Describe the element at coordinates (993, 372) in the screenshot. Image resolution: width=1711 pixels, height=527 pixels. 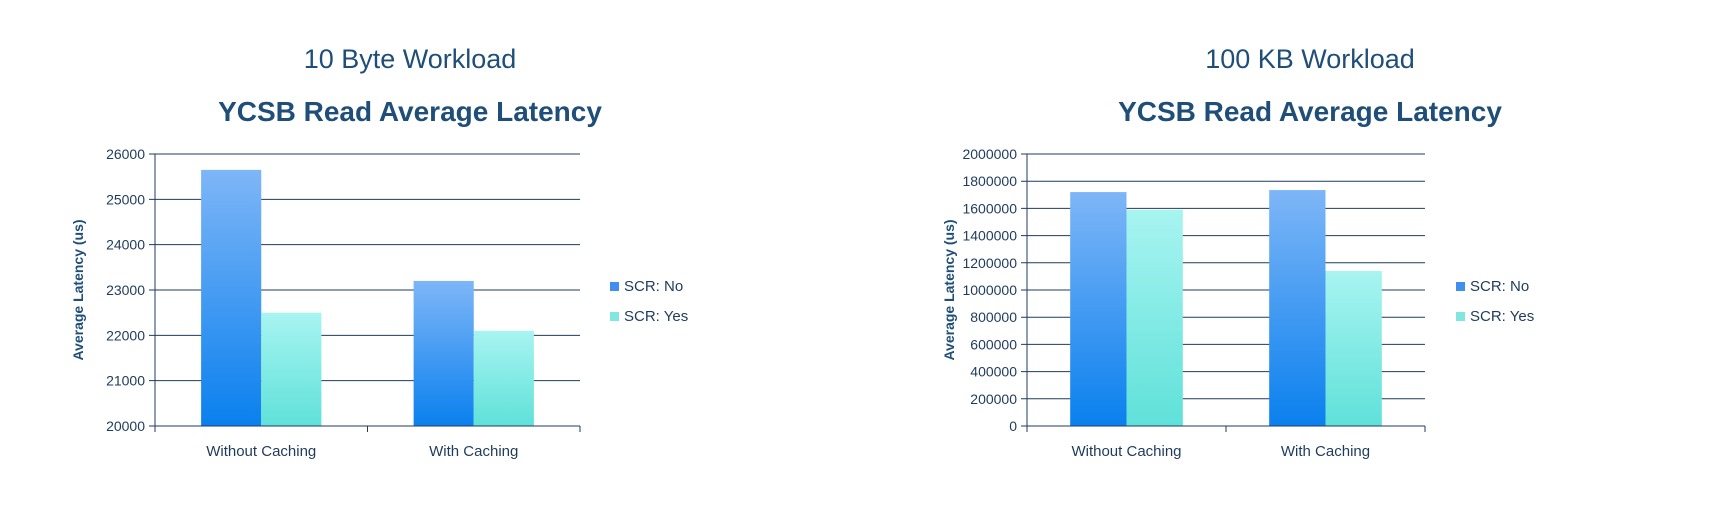
I see `y-tick-label: 400000` at that location.